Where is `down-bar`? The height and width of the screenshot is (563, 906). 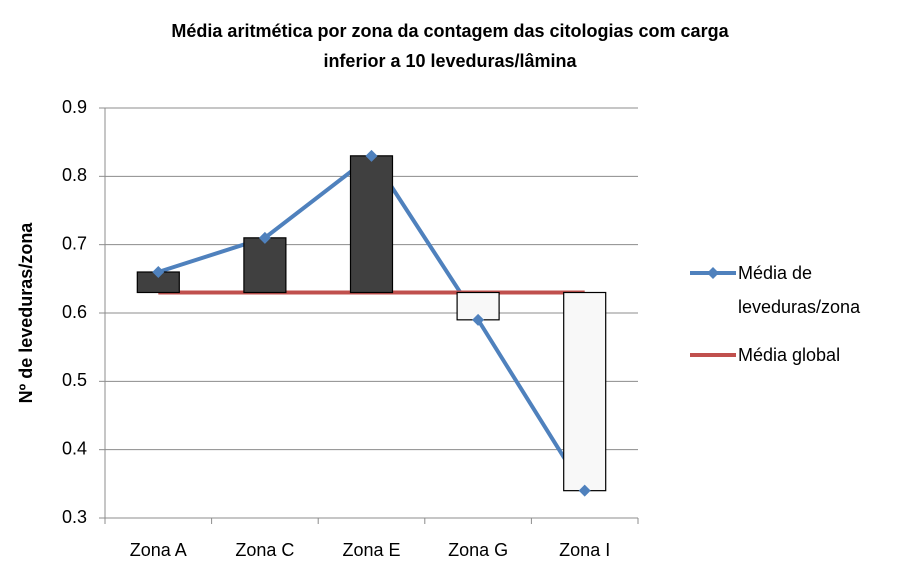
down-bar is located at coordinates (585, 391).